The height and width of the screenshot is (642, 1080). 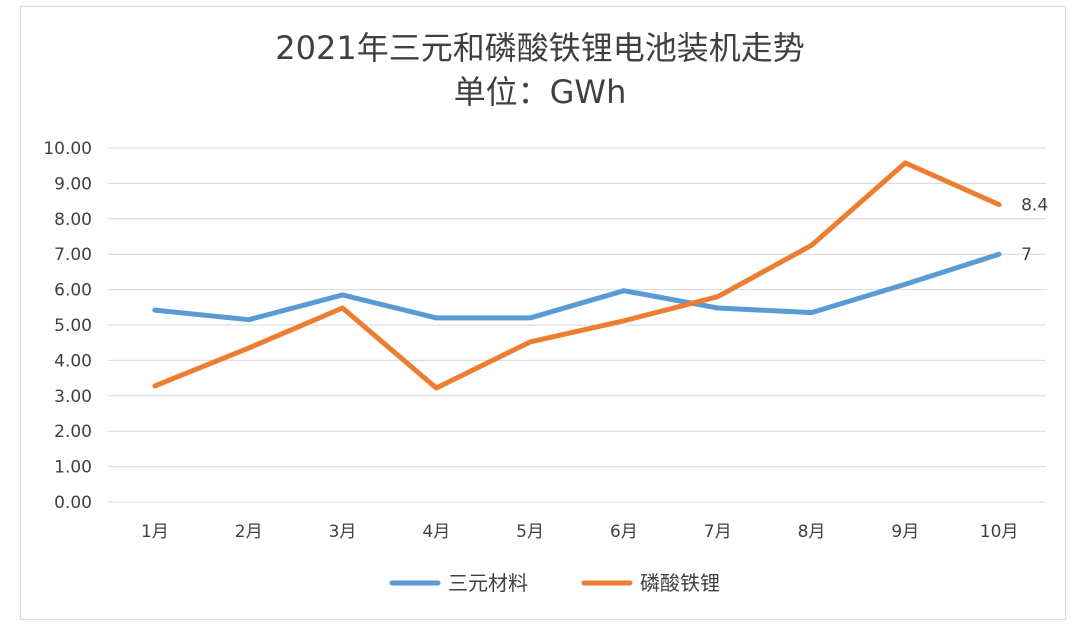 I want to click on x-tick-label: 4月, so click(x=436, y=532).